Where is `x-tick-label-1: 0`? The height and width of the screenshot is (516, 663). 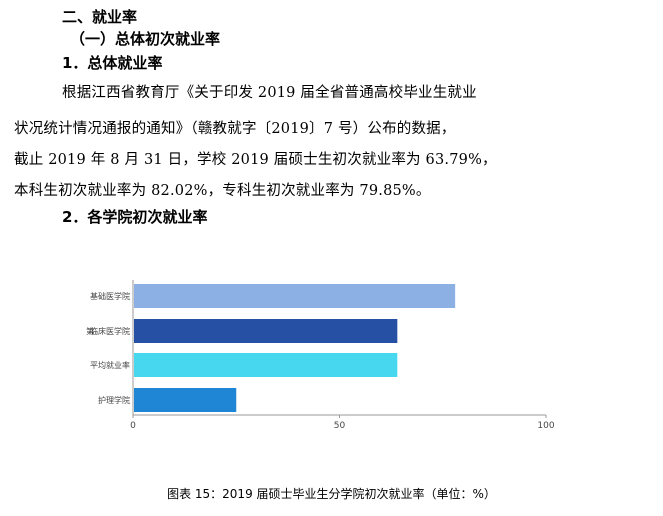
x-tick-label-1: 0 is located at coordinates (133, 426).